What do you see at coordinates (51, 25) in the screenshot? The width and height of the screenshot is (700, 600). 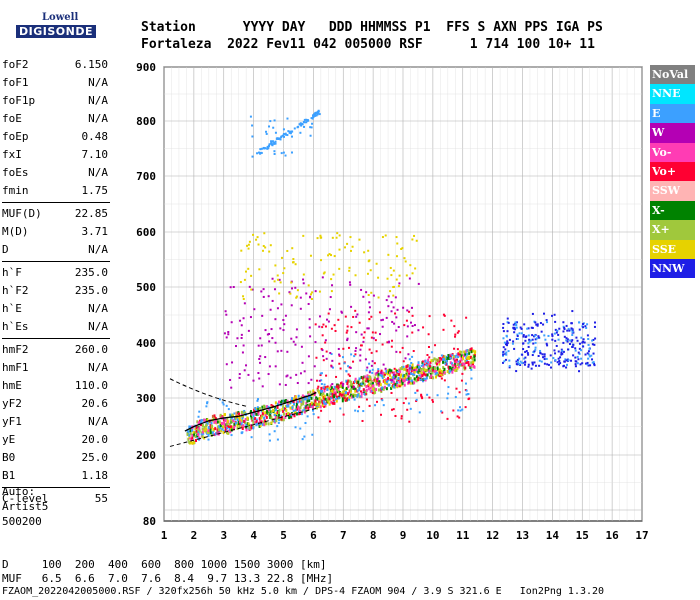 I see `lowell-digisonde-logo: Lowell DIGISONDE` at bounding box center [51, 25].